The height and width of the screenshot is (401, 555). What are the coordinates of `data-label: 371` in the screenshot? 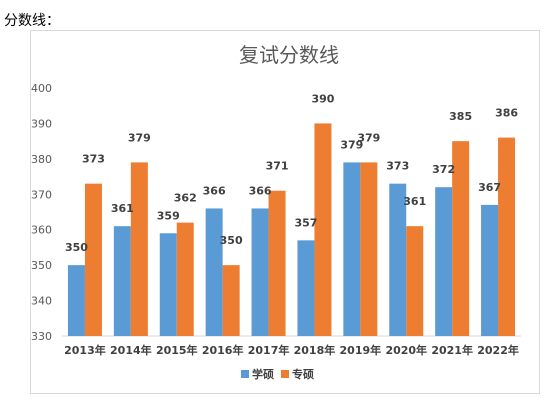 It's located at (277, 166).